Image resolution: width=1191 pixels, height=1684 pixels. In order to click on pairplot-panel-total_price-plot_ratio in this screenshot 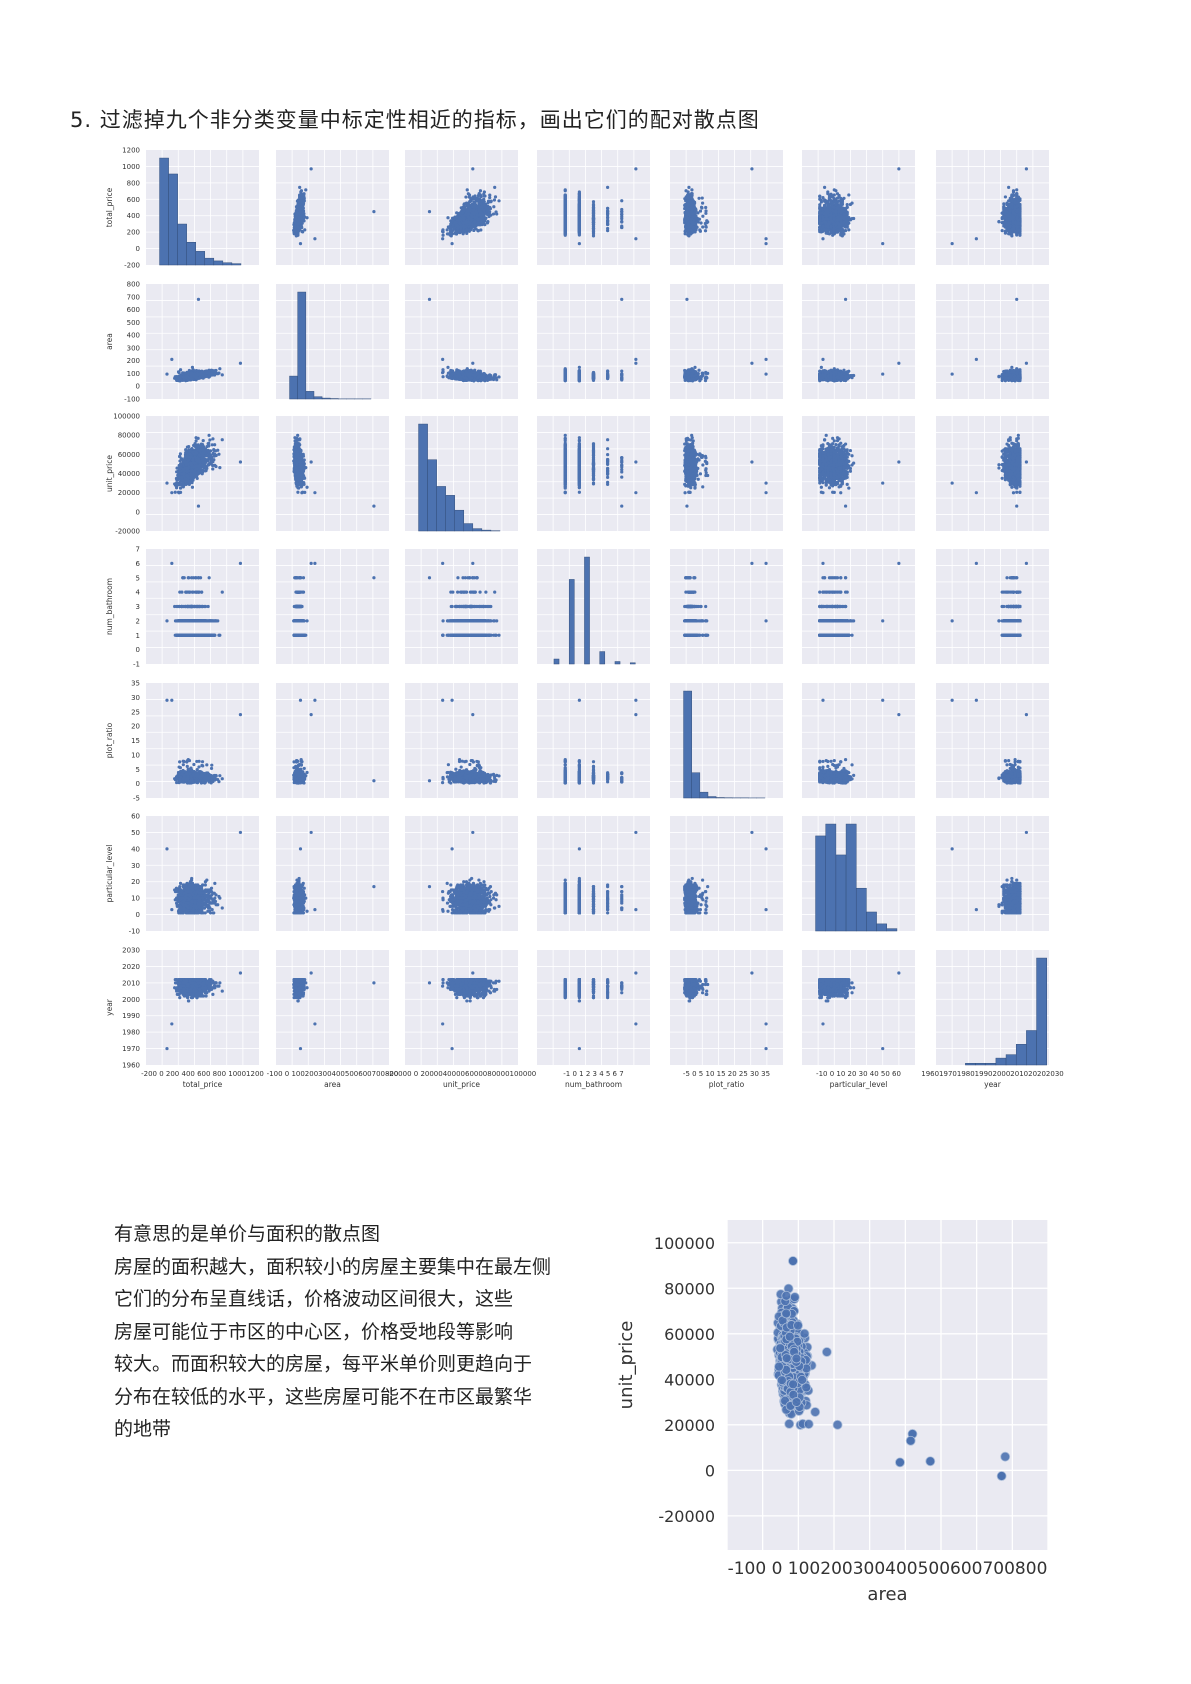, I will do `click(726, 207)`.